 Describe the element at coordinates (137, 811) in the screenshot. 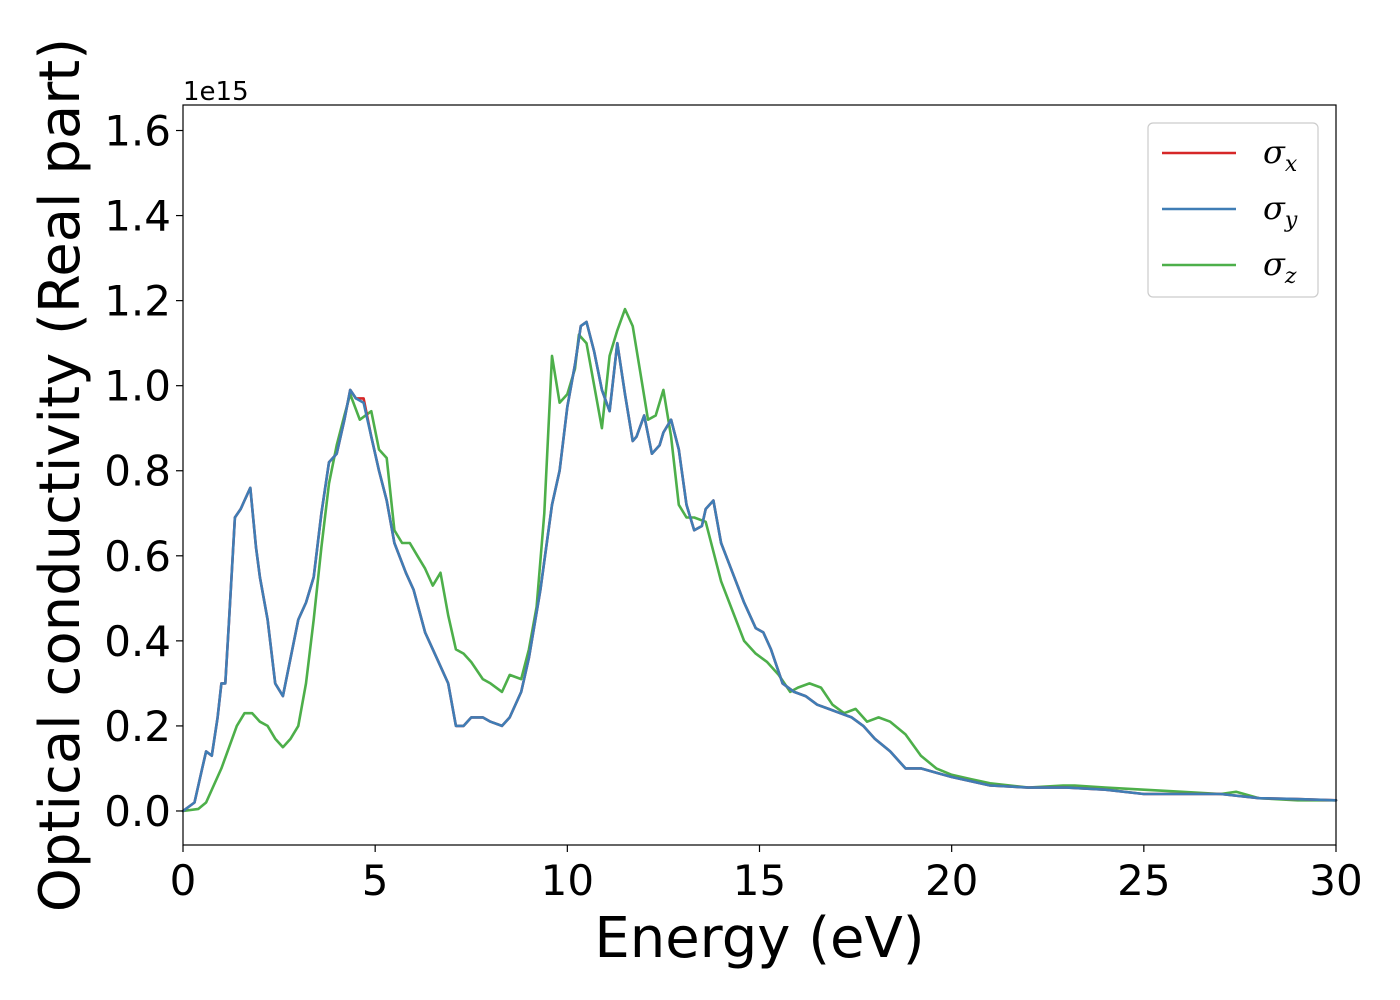

I see `y-tick-label: 0.0` at that location.